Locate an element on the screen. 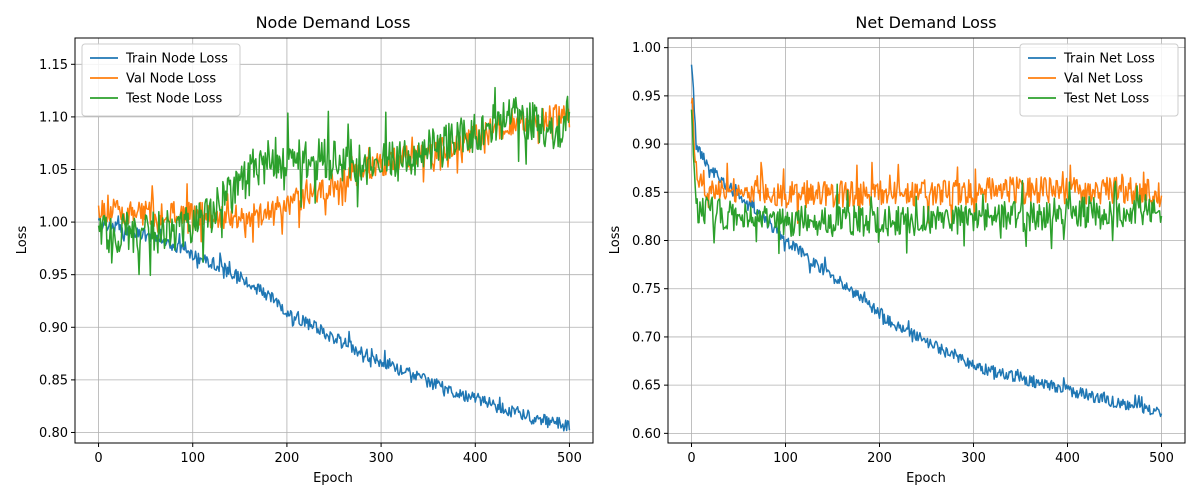  y-tick-label: 0.70 is located at coordinates (646, 337).